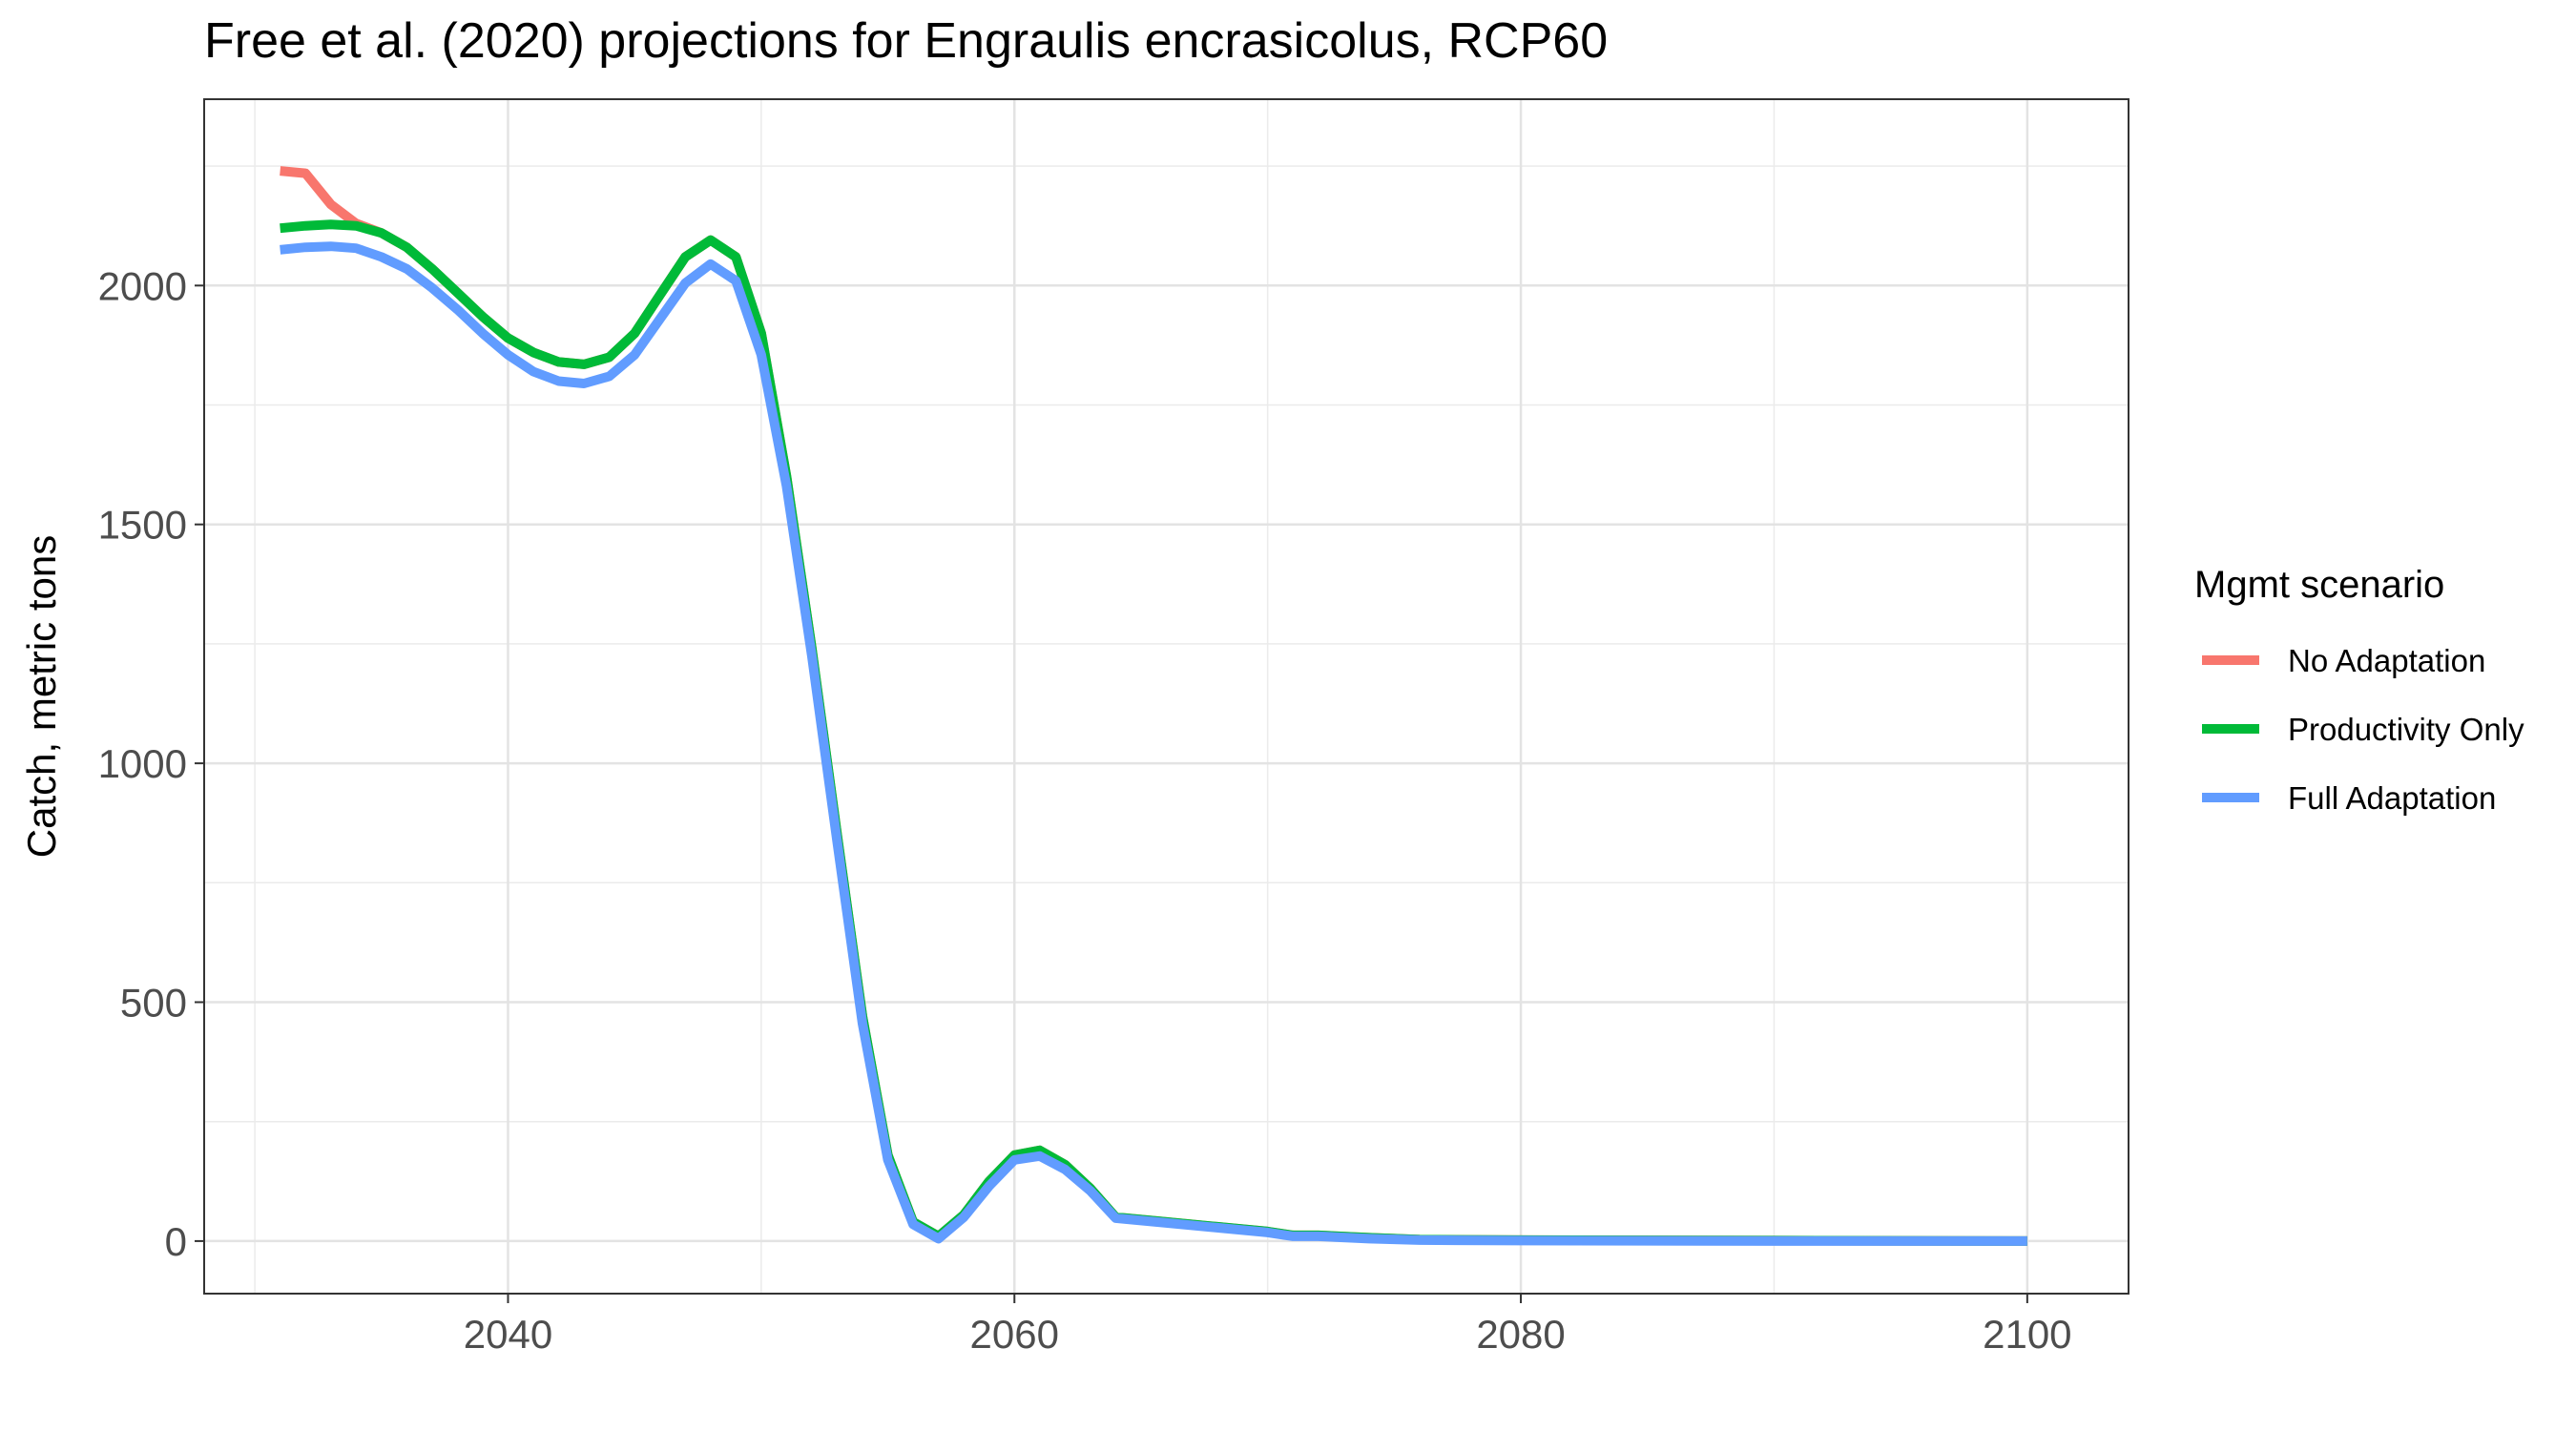  What do you see at coordinates (1268, 1325) in the screenshot?
I see `x-axis: 2040 2060 2080 2100` at bounding box center [1268, 1325].